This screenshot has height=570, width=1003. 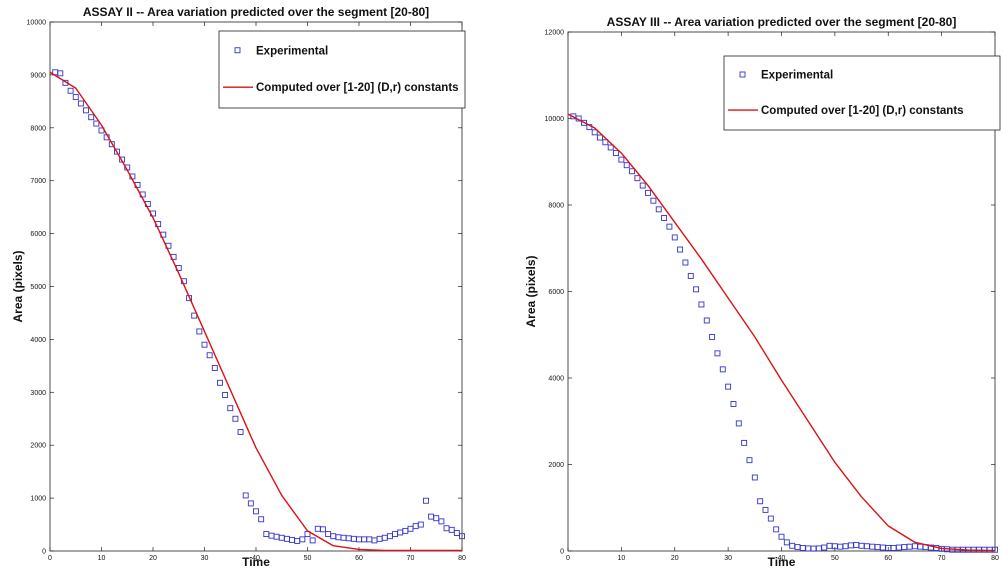 I want to click on x-axis-label: Time, so click(x=782, y=562).